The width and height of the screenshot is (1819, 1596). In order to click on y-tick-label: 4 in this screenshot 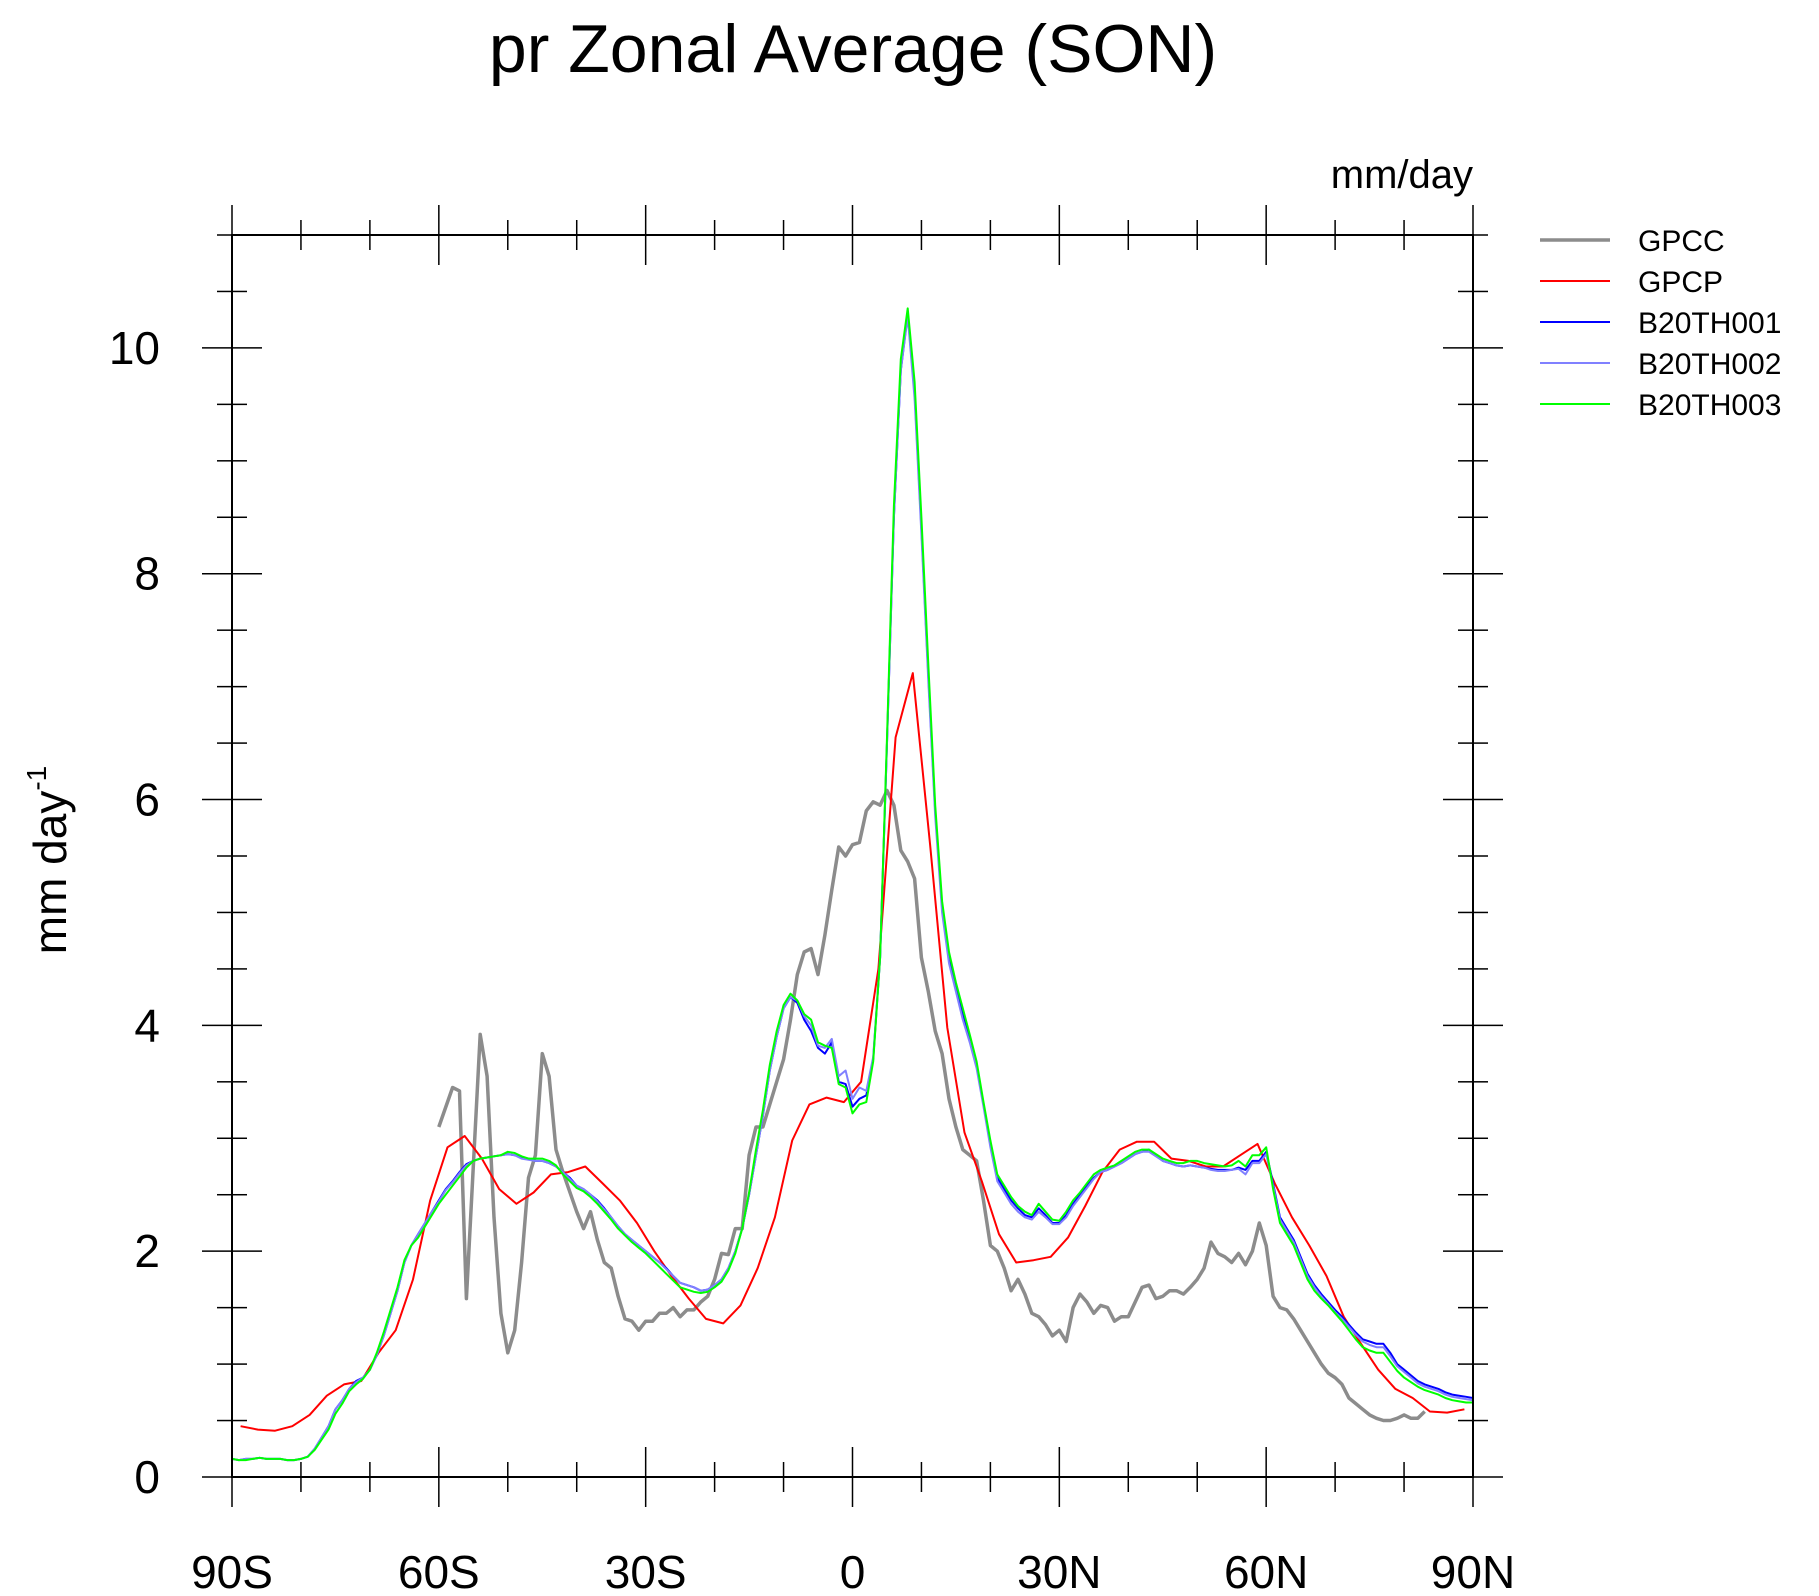, I will do `click(147, 1025)`.